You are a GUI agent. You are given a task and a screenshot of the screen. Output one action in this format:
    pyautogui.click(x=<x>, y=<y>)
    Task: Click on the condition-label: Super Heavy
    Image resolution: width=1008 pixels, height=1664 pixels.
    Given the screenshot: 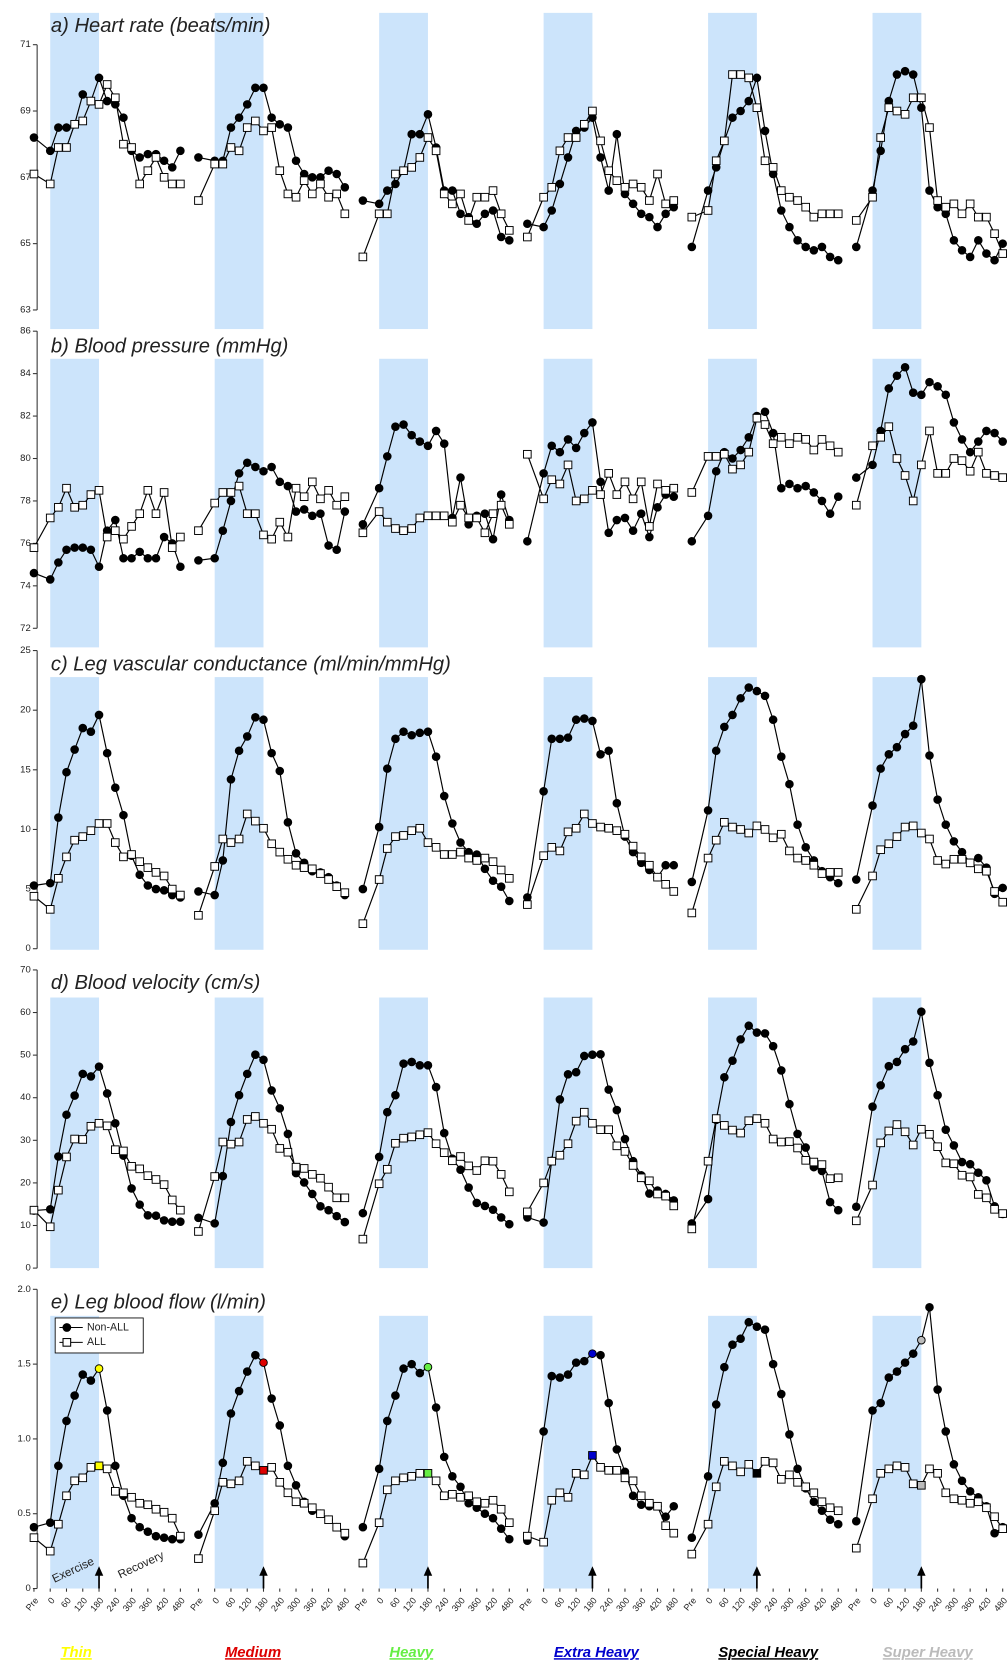 What is the action you would take?
    pyautogui.click(x=928, y=1653)
    